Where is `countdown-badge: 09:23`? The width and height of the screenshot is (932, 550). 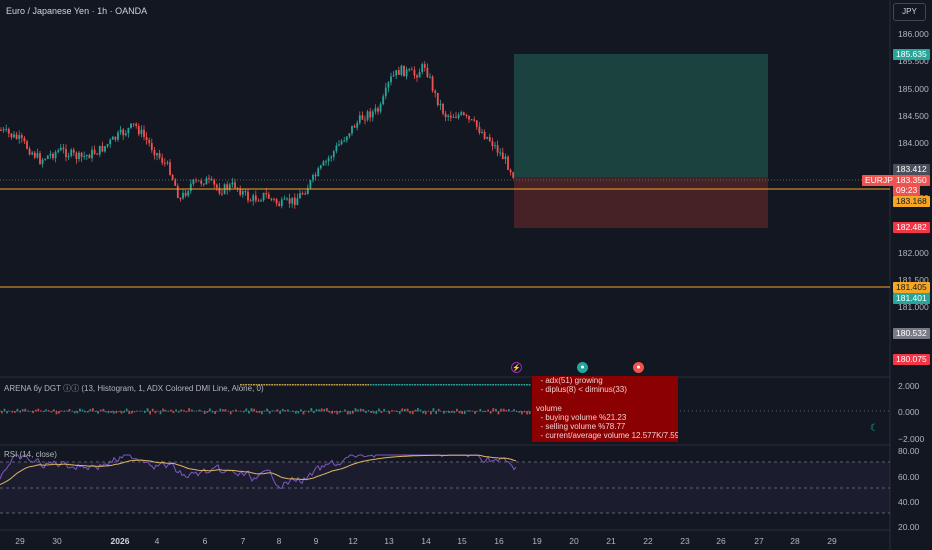
countdown-badge: 09:23 is located at coordinates (907, 190).